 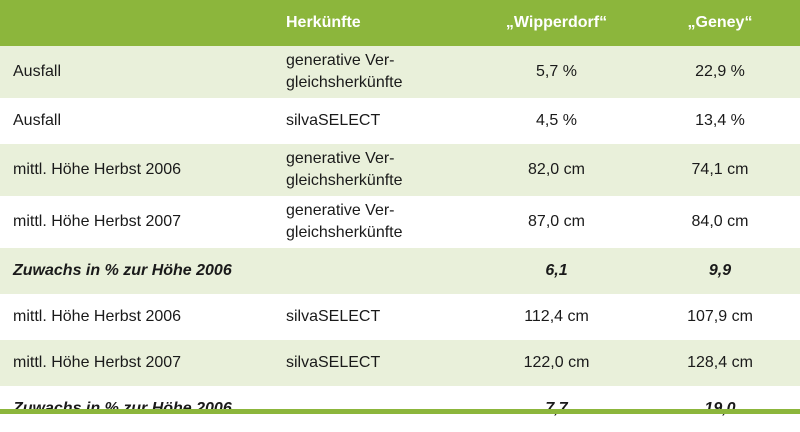 What do you see at coordinates (720, 120) in the screenshot?
I see `row-value-geney: 13,4 %` at bounding box center [720, 120].